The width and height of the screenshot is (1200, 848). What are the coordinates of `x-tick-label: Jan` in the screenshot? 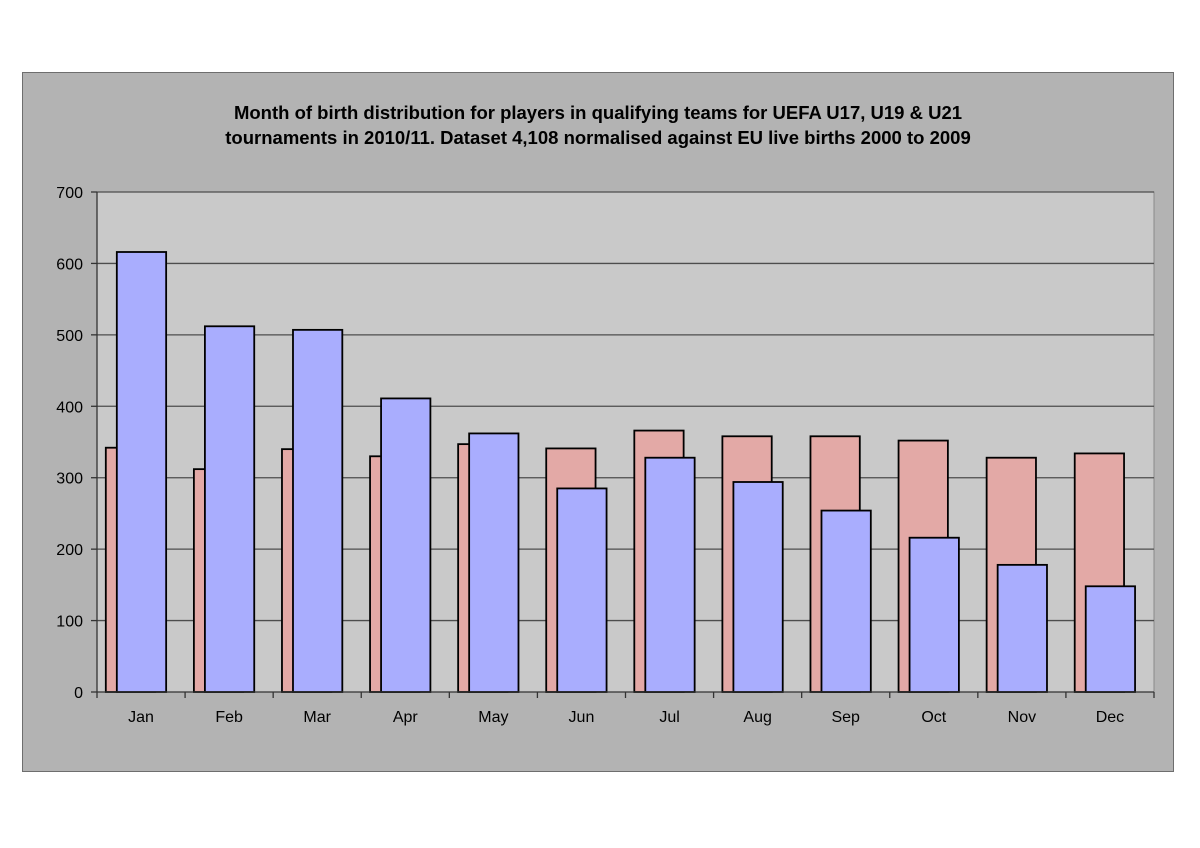 It's located at (141, 717).